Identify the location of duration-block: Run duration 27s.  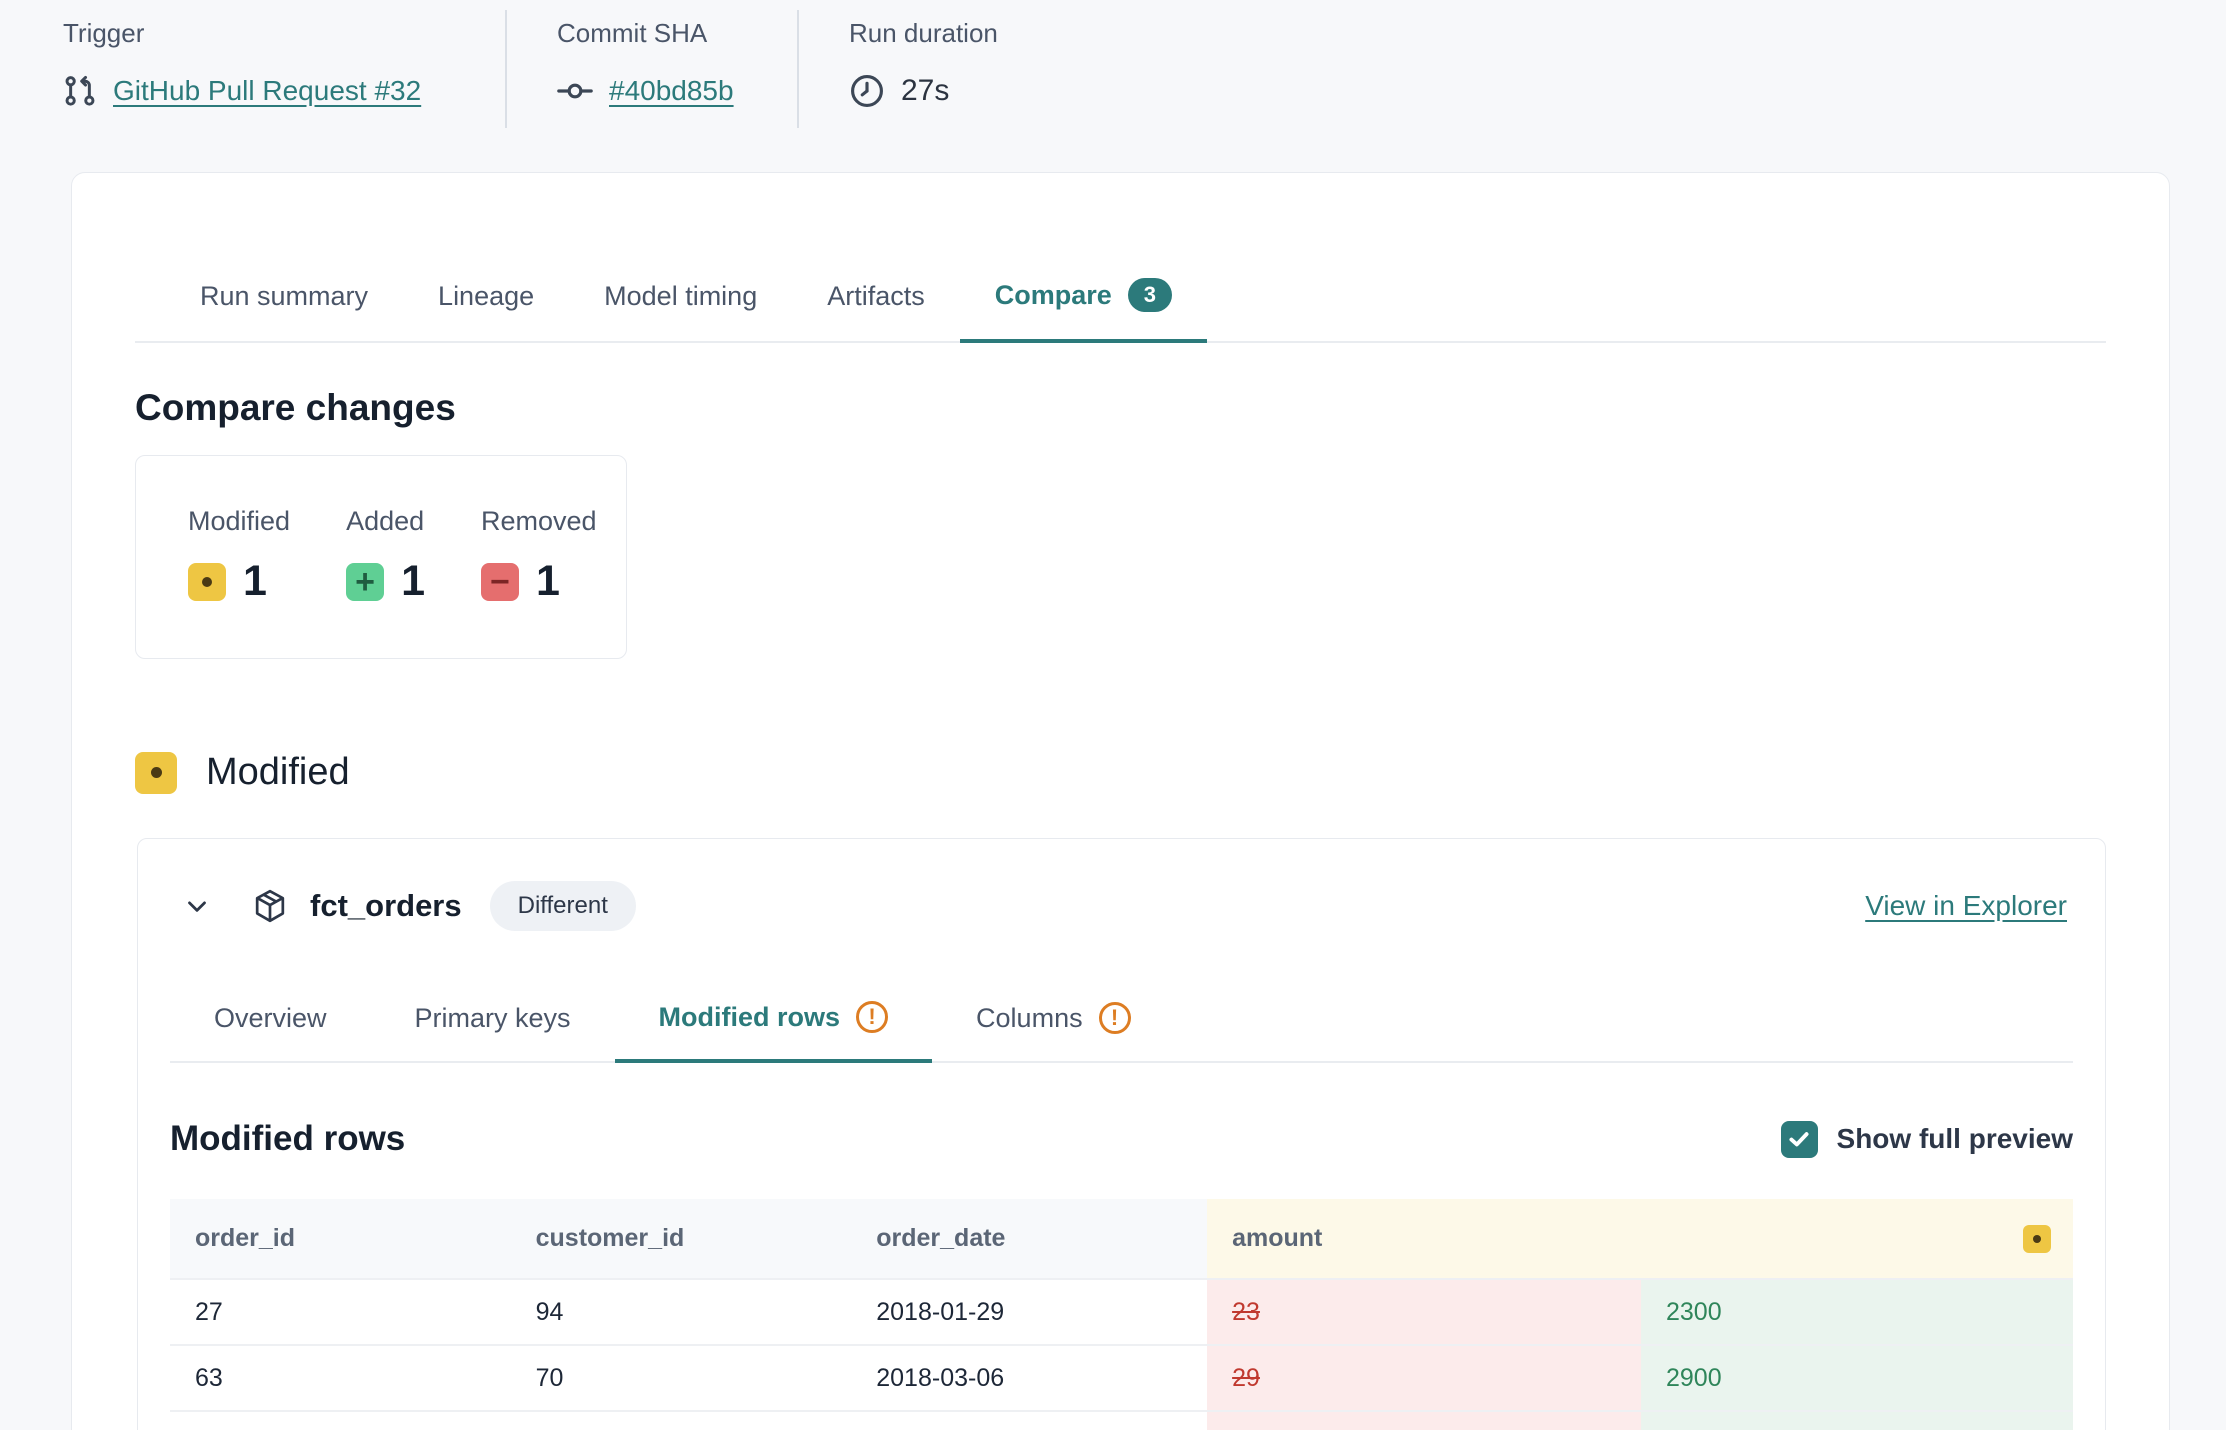
(923, 63).